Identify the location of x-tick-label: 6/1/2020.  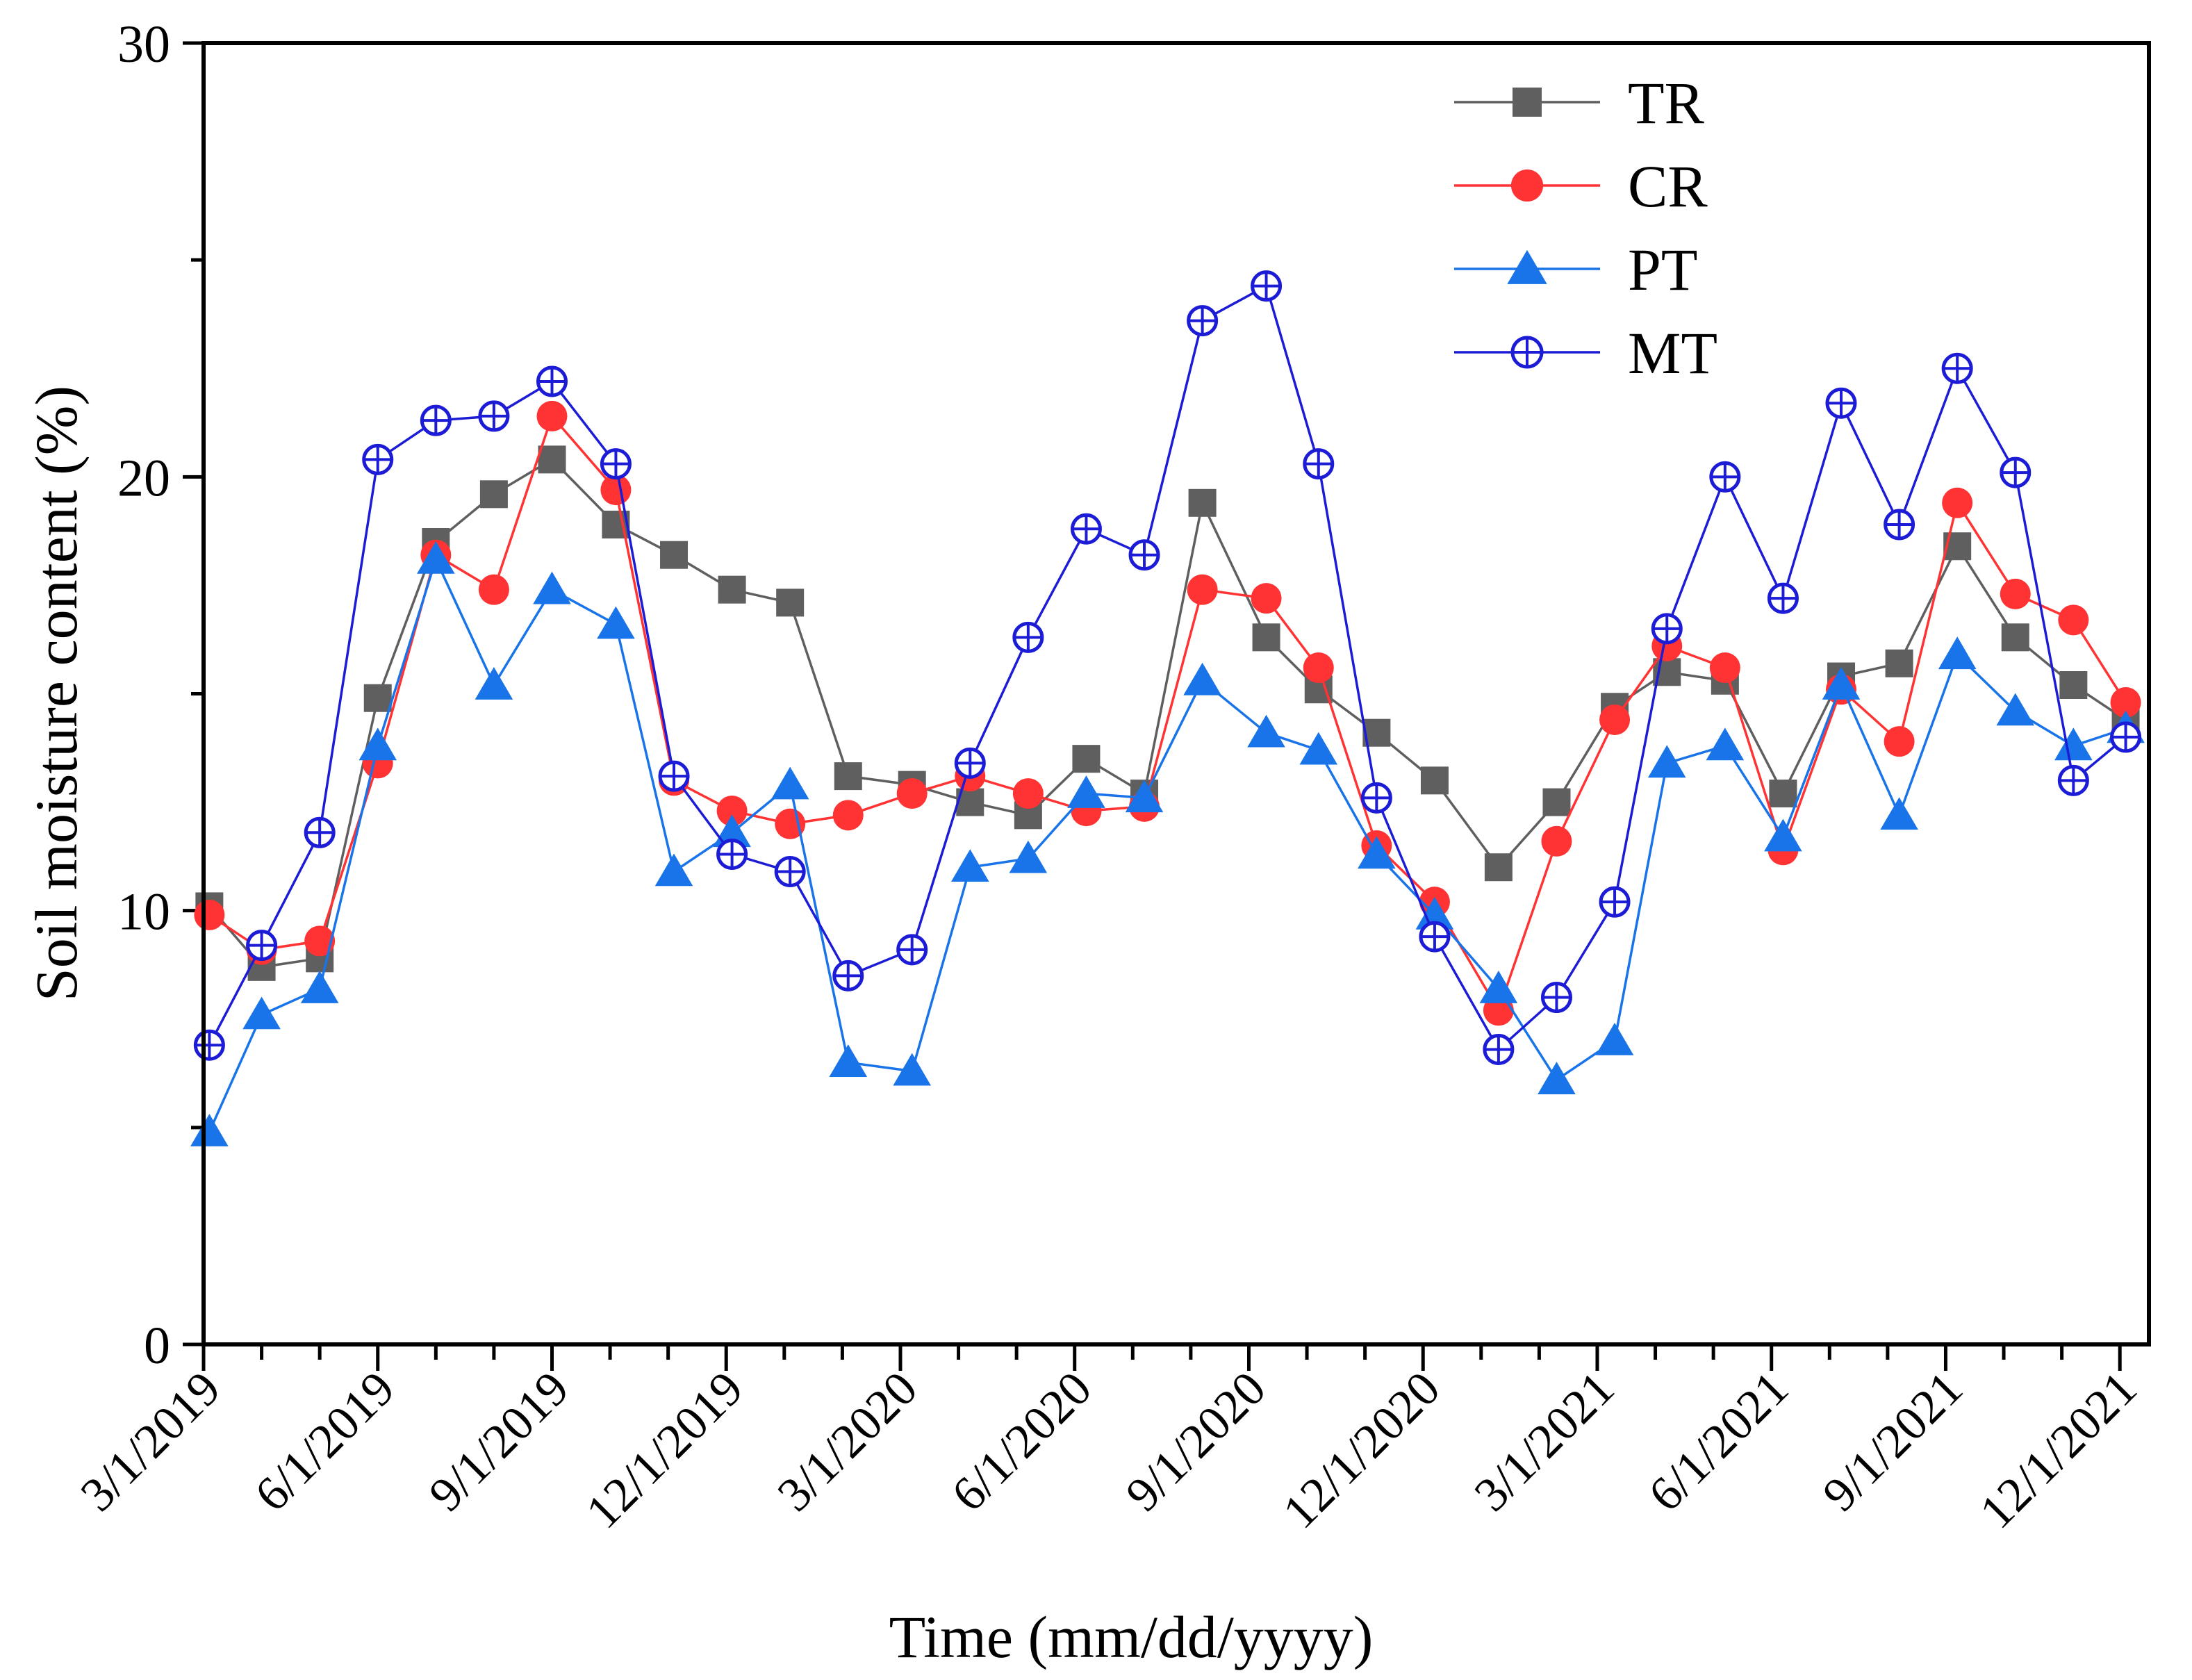
(1022, 1442).